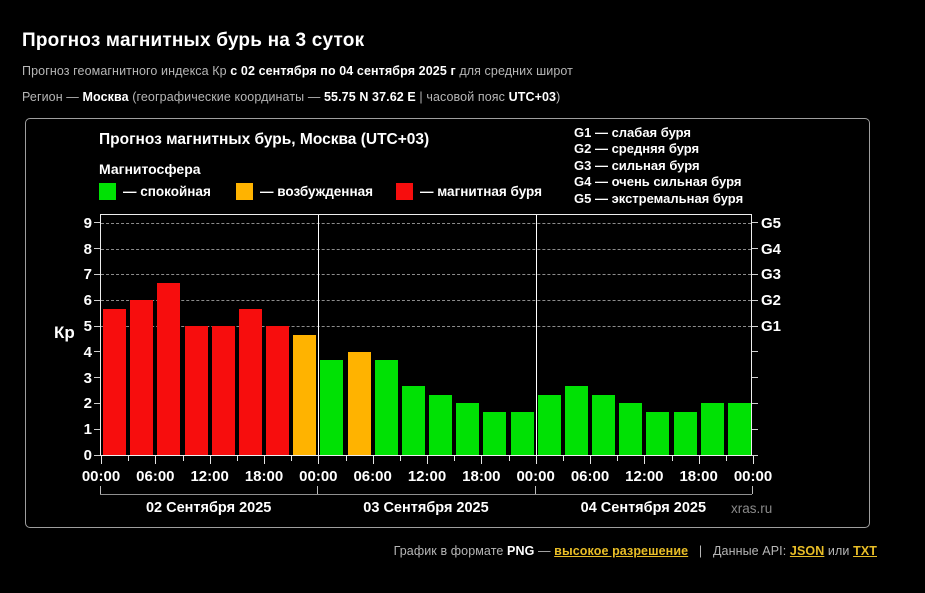 This screenshot has width=925, height=593. I want to click on gridline-kp7, so click(426, 275).